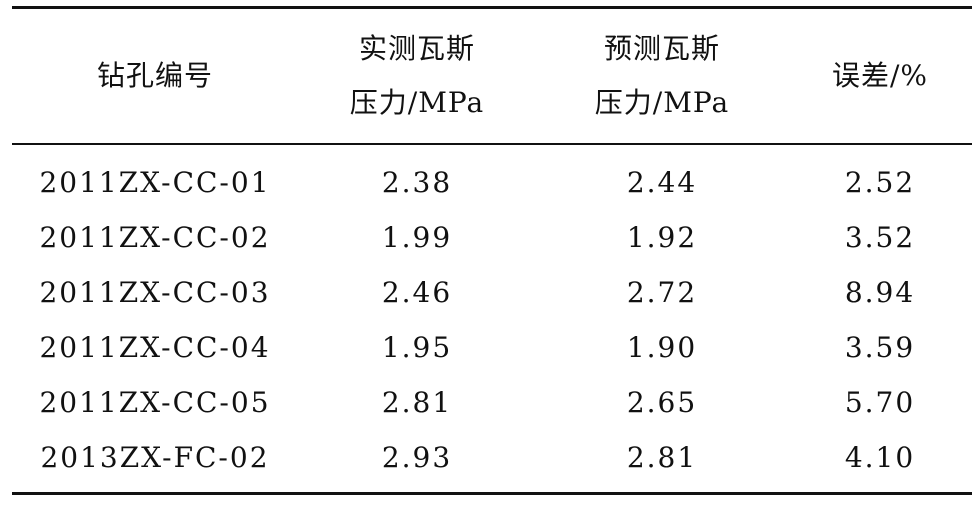 The width and height of the screenshot is (976, 512). What do you see at coordinates (492, 292) in the screenshot?
I see `table-row: 2011ZX-CC-03 2.46 2.72 8.94` at bounding box center [492, 292].